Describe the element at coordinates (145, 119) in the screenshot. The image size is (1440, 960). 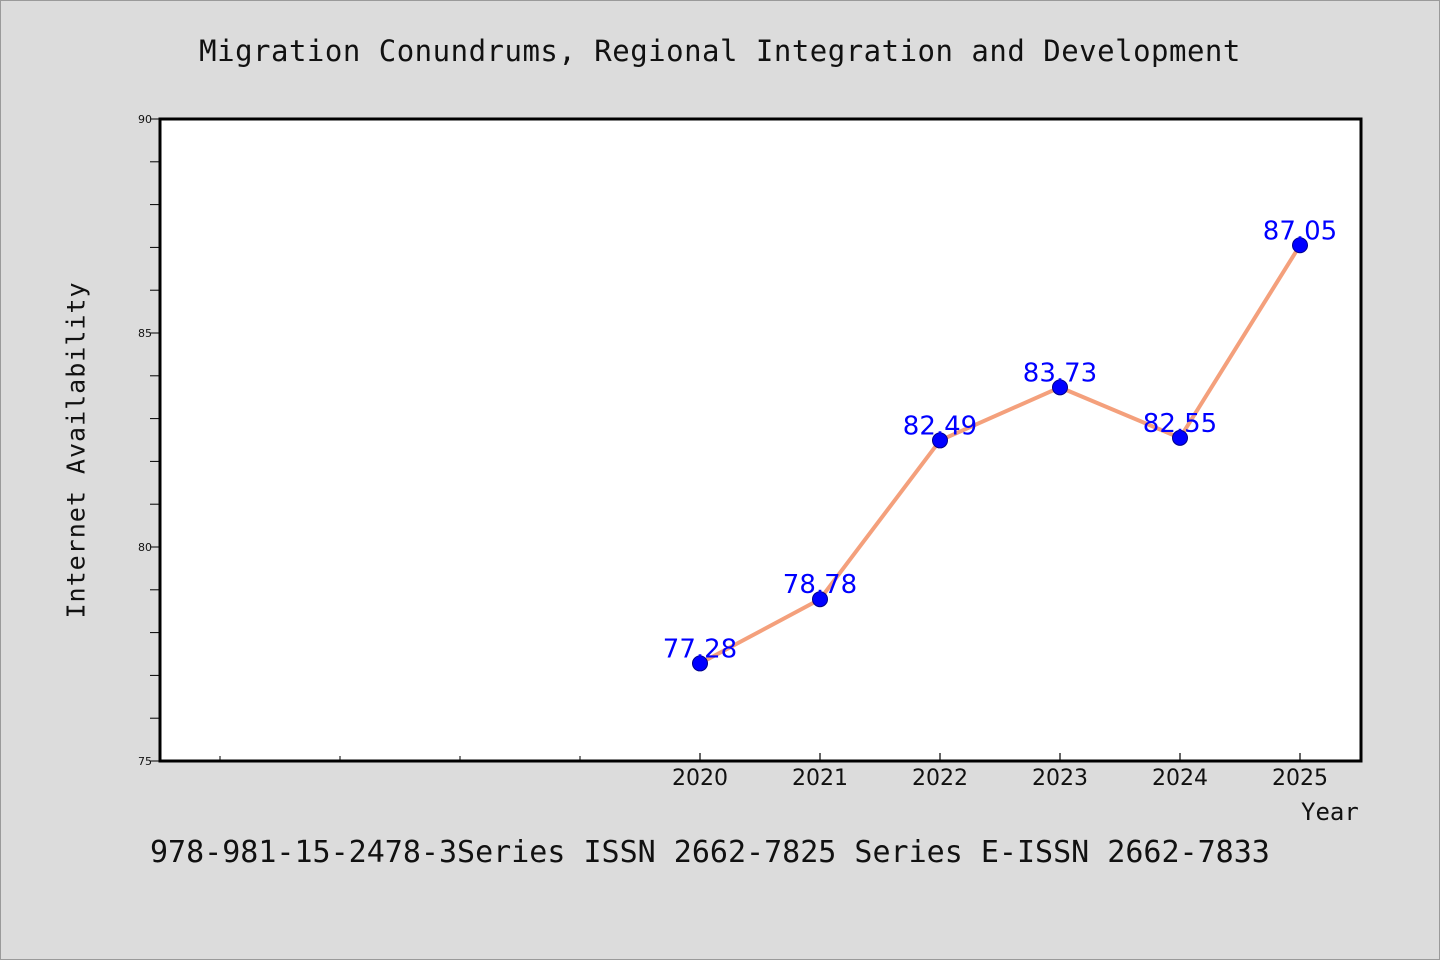
I see `y-tick-label: 90` at that location.